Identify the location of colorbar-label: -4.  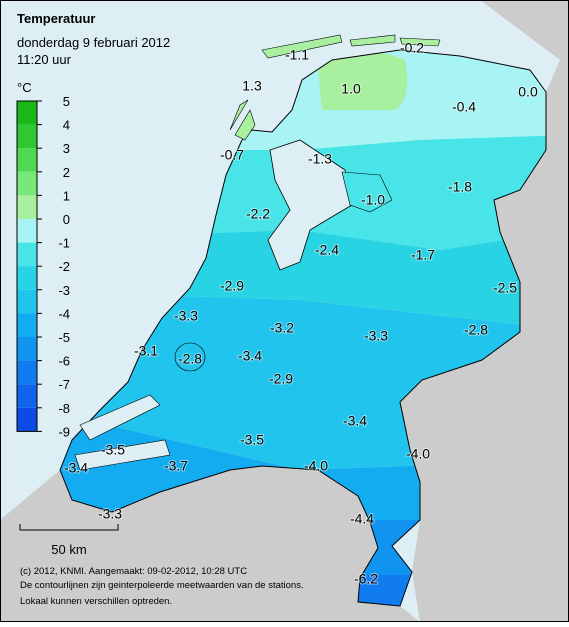
(64, 313).